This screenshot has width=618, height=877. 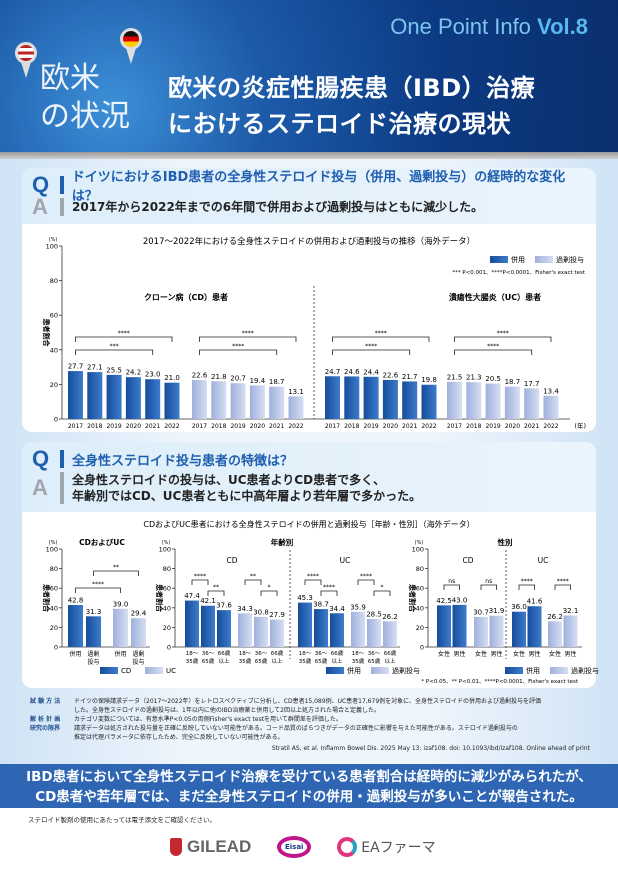 I want to click on significance-label: ns, so click(x=451, y=581).